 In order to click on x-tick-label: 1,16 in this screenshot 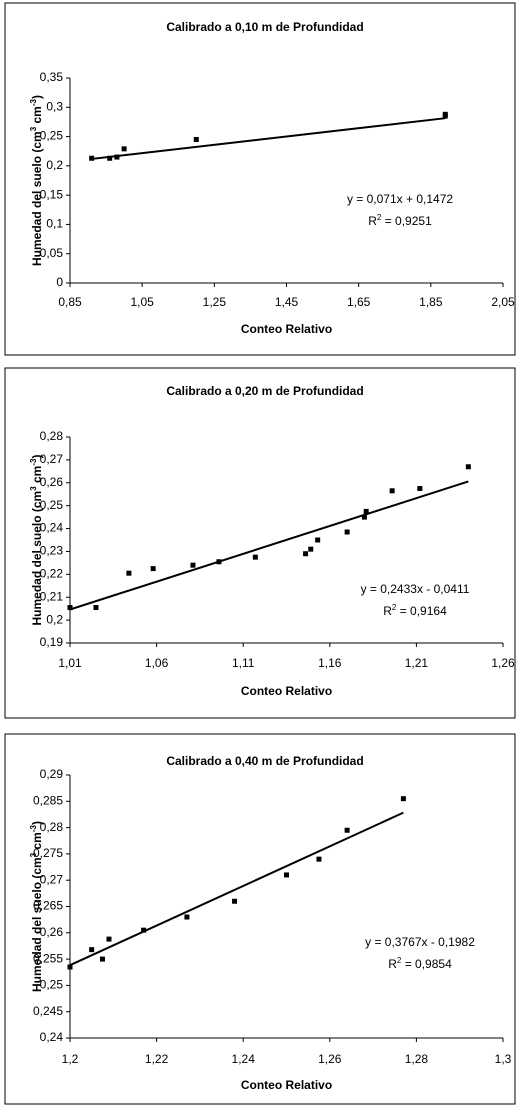, I will do `click(330, 663)`.